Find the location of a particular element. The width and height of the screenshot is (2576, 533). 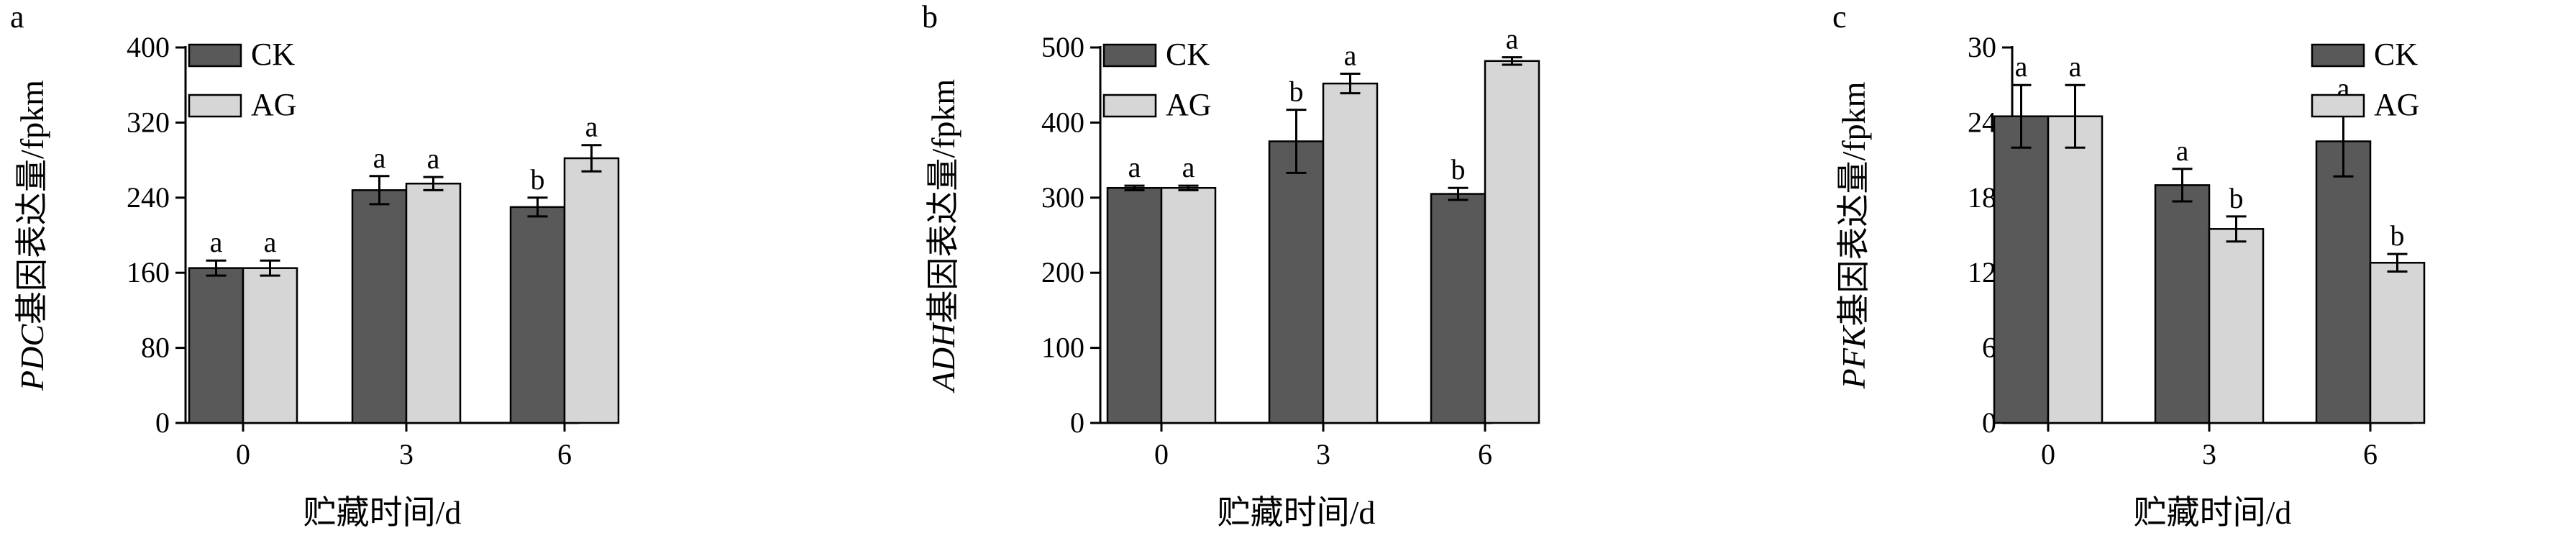

y-tick-label: 18 is located at coordinates (1982, 197).